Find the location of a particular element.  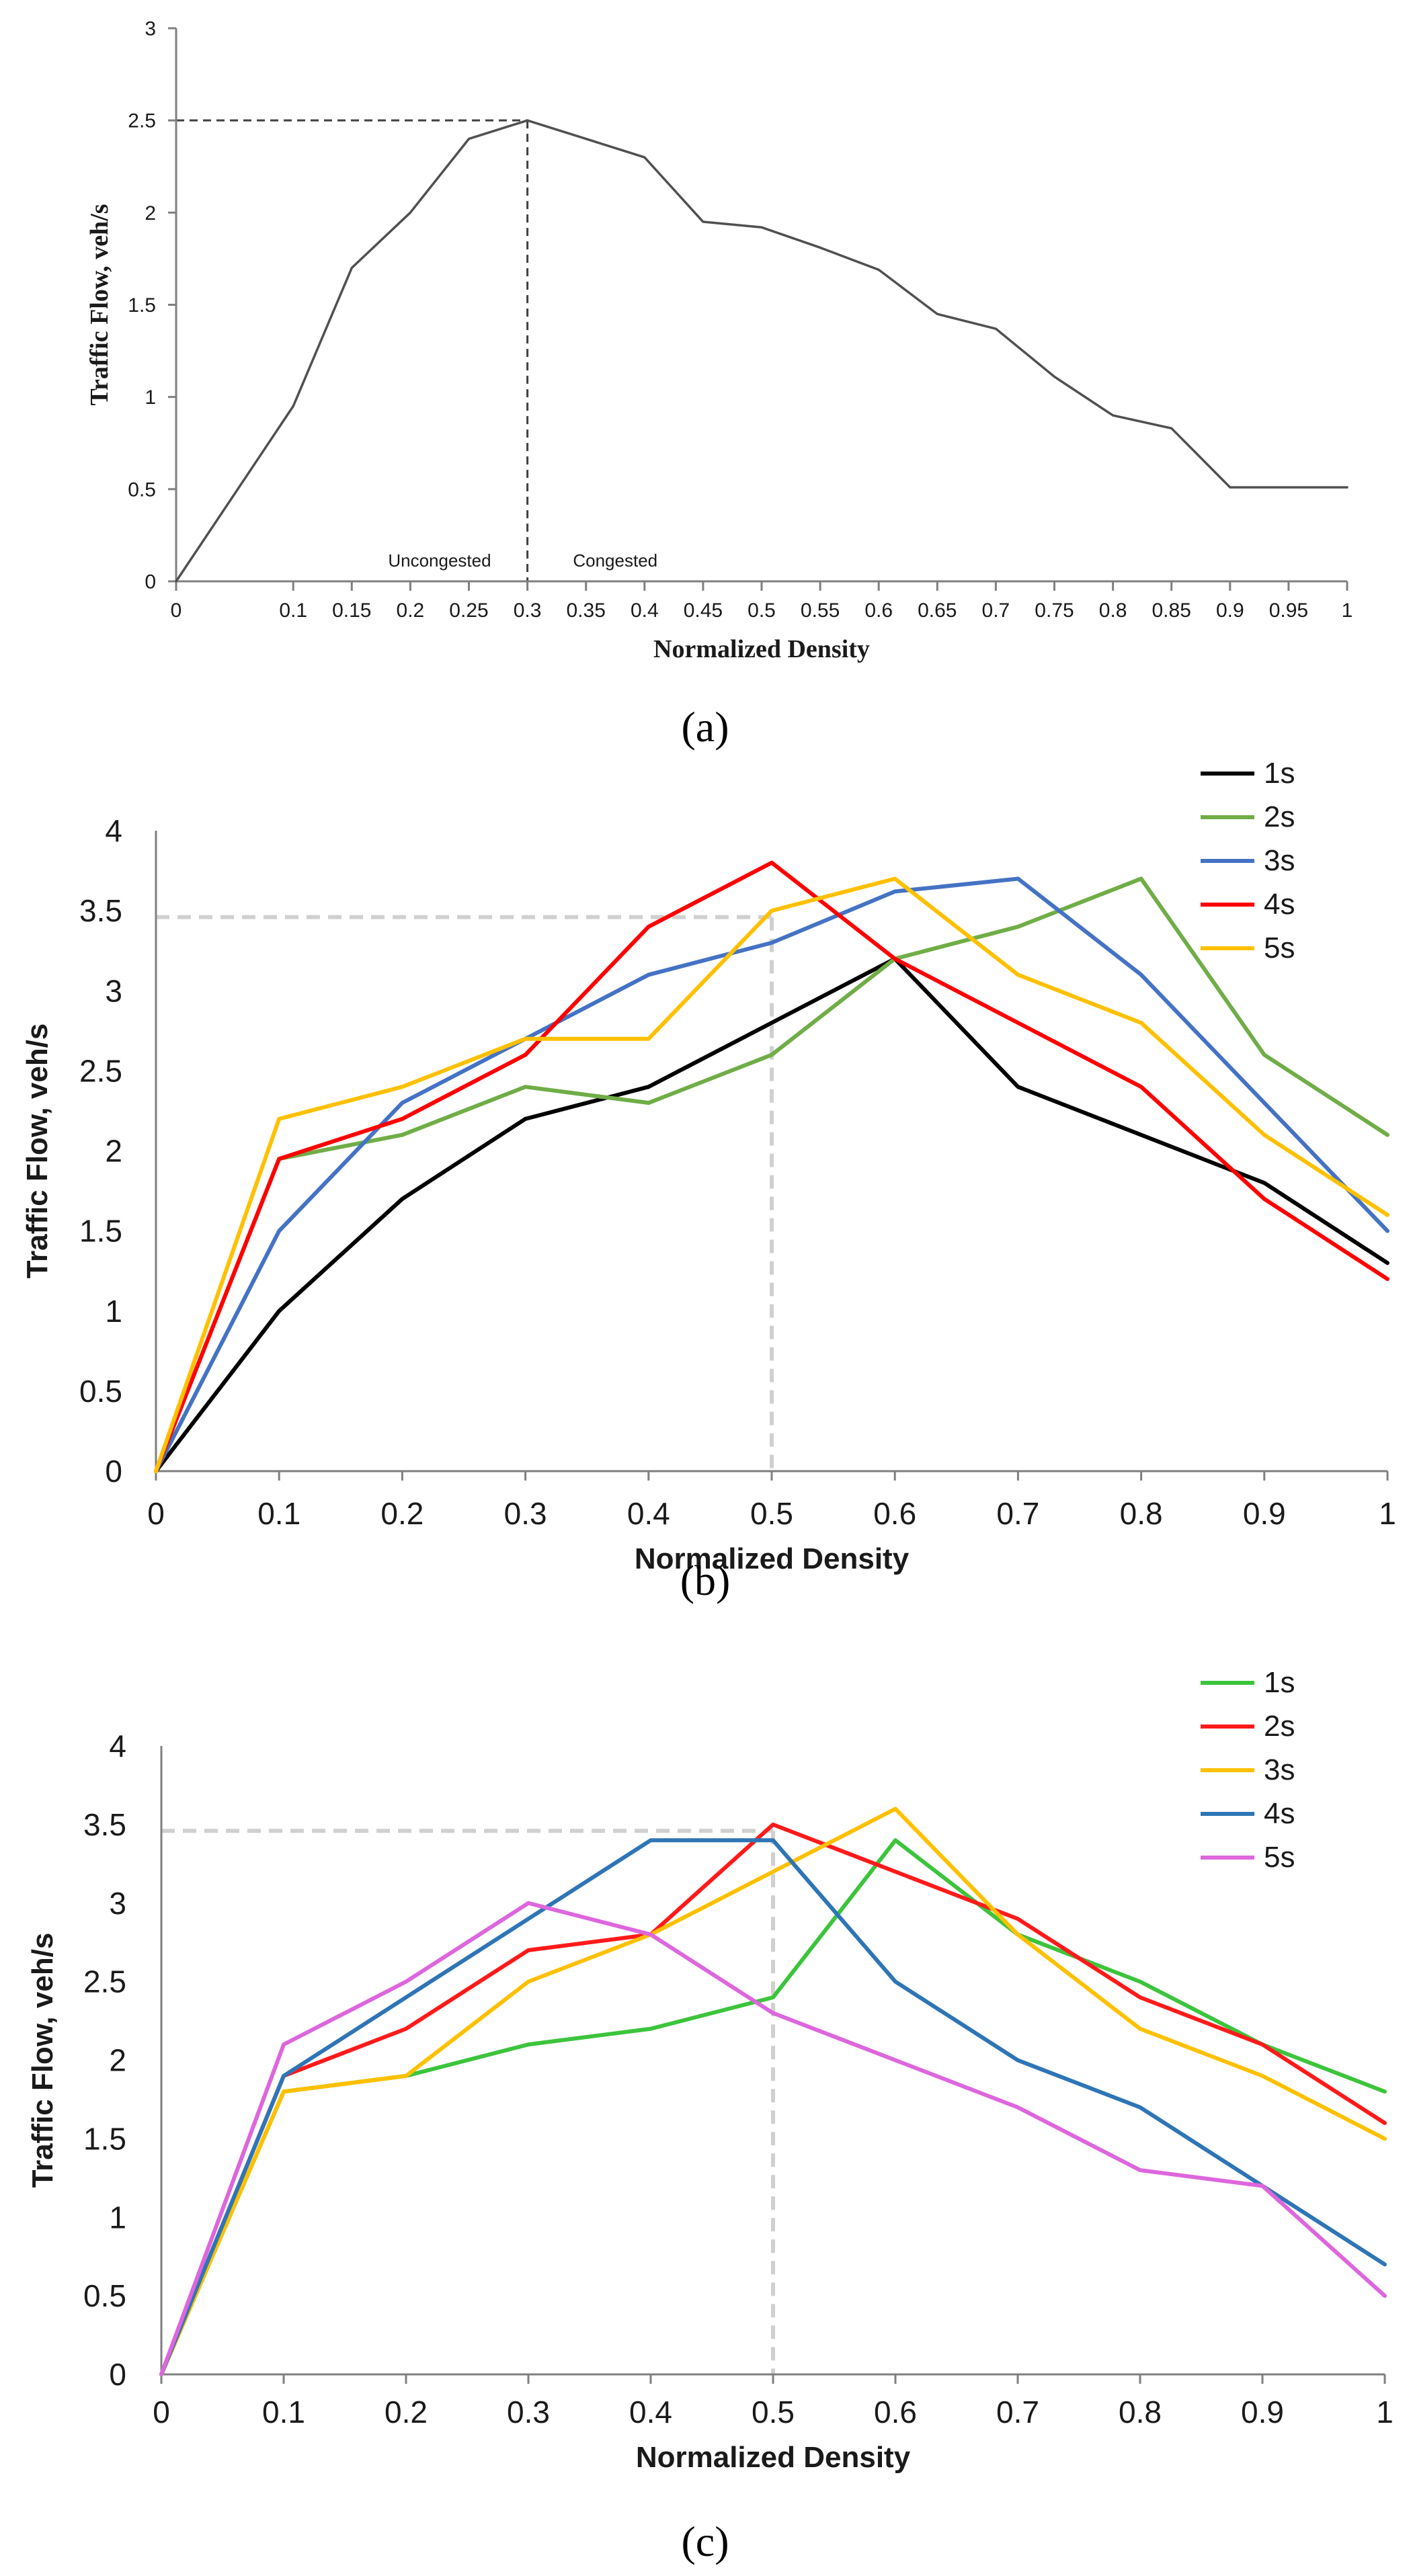

x-tick-label: 0.15 is located at coordinates (351, 610).